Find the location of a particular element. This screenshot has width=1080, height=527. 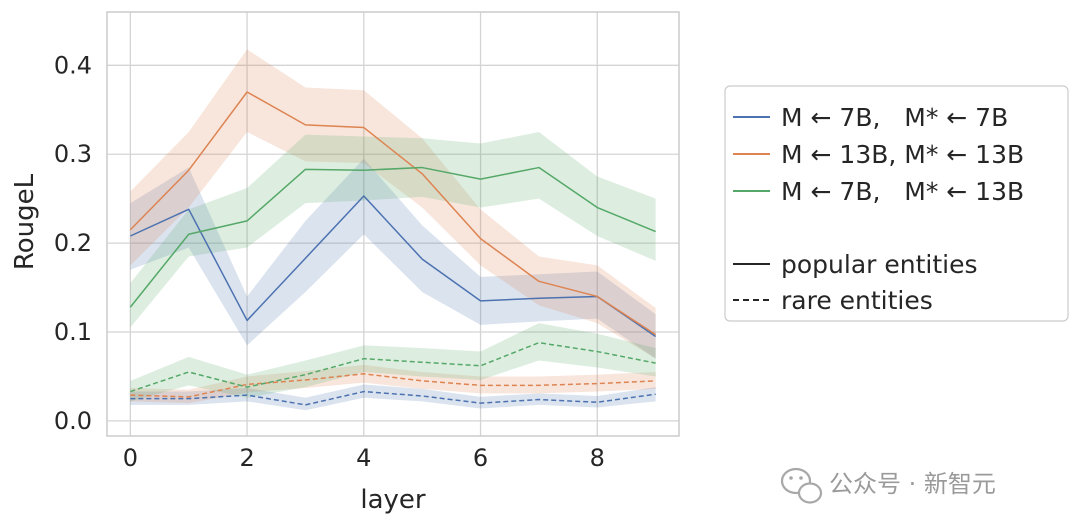

watermark-text: 公众号 · 新智元 is located at coordinates (912, 484).